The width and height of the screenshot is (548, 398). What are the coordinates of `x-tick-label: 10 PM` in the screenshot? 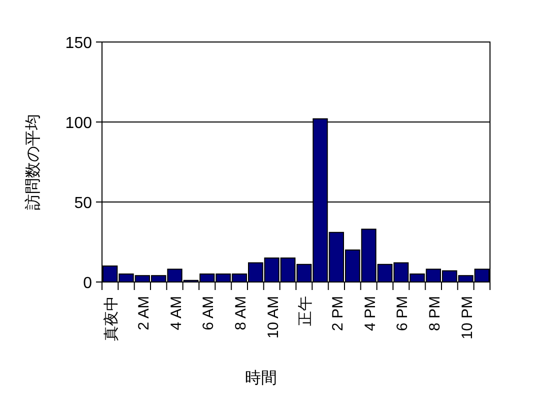 It's located at (467, 318).